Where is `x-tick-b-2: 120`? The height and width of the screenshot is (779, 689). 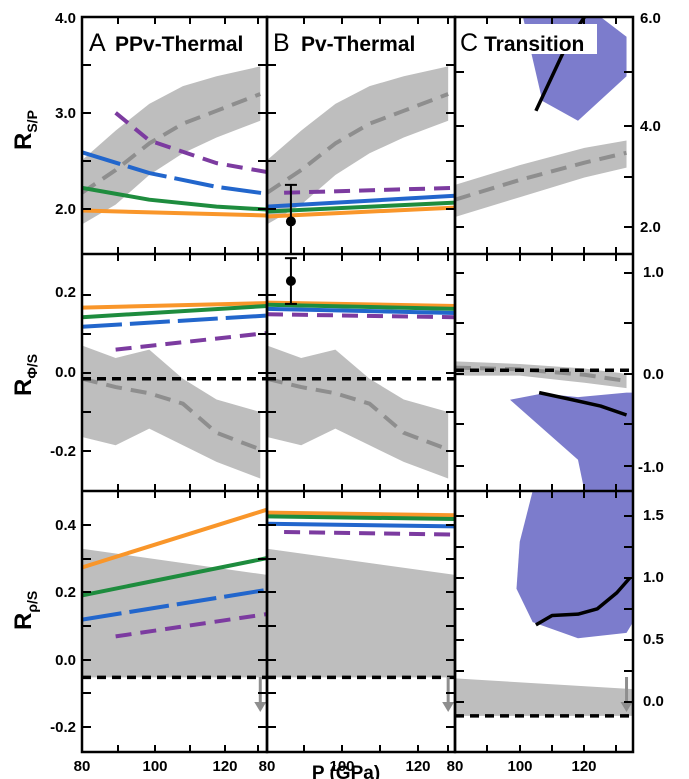 x-tick-b-2: 120 is located at coordinates (417, 766).